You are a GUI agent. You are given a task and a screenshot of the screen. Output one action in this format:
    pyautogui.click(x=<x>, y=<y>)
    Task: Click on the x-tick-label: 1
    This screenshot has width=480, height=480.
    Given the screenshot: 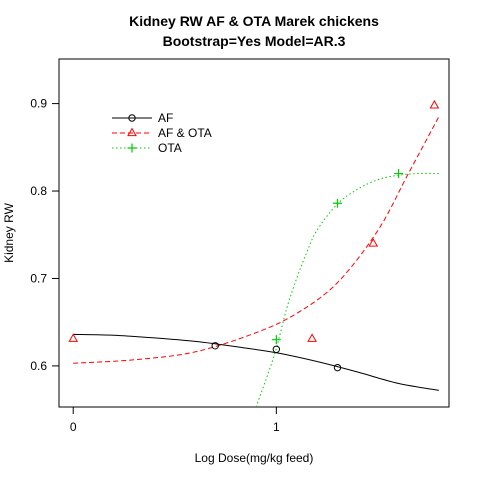 What is the action you would take?
    pyautogui.click(x=276, y=427)
    